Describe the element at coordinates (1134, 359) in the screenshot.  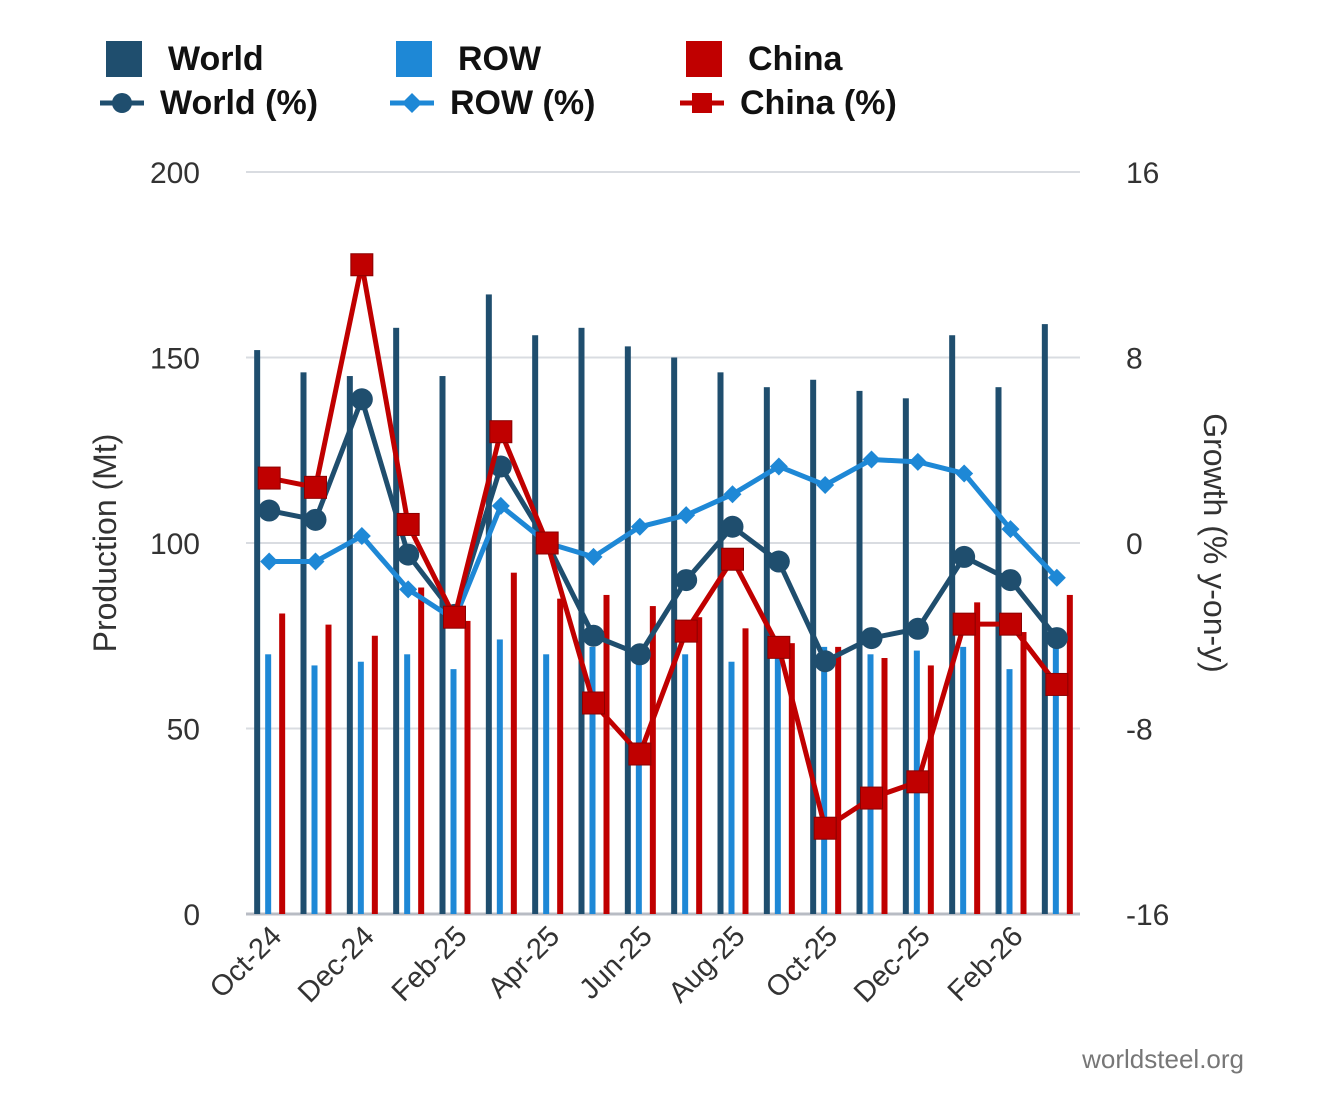
I see `y2-tick-label: 8` at that location.